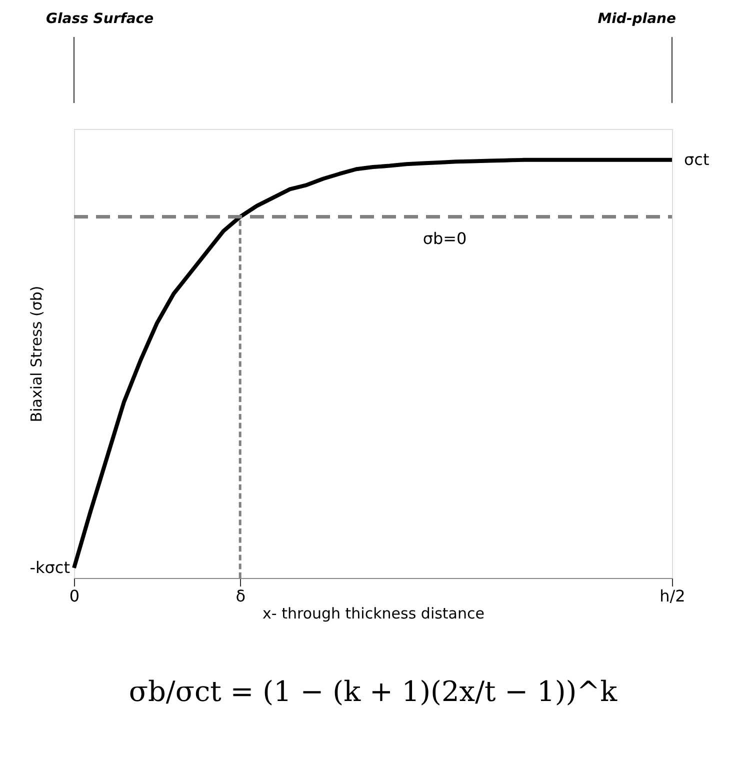  I want to click on text: Glass Surface, so click(100, 19).